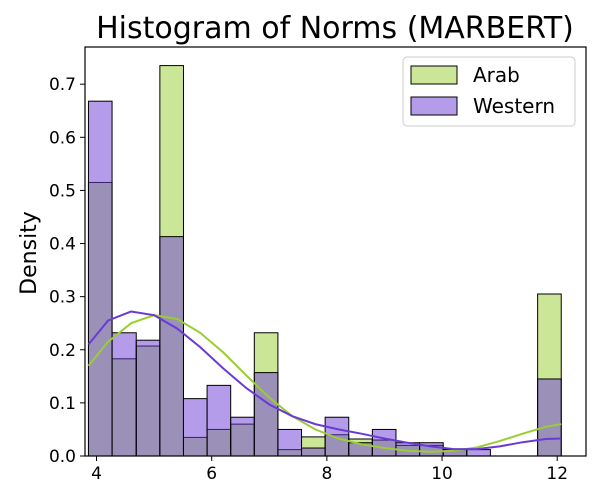 The image size is (600, 500). I want to click on y-tick-label: 0.1, so click(62, 404).